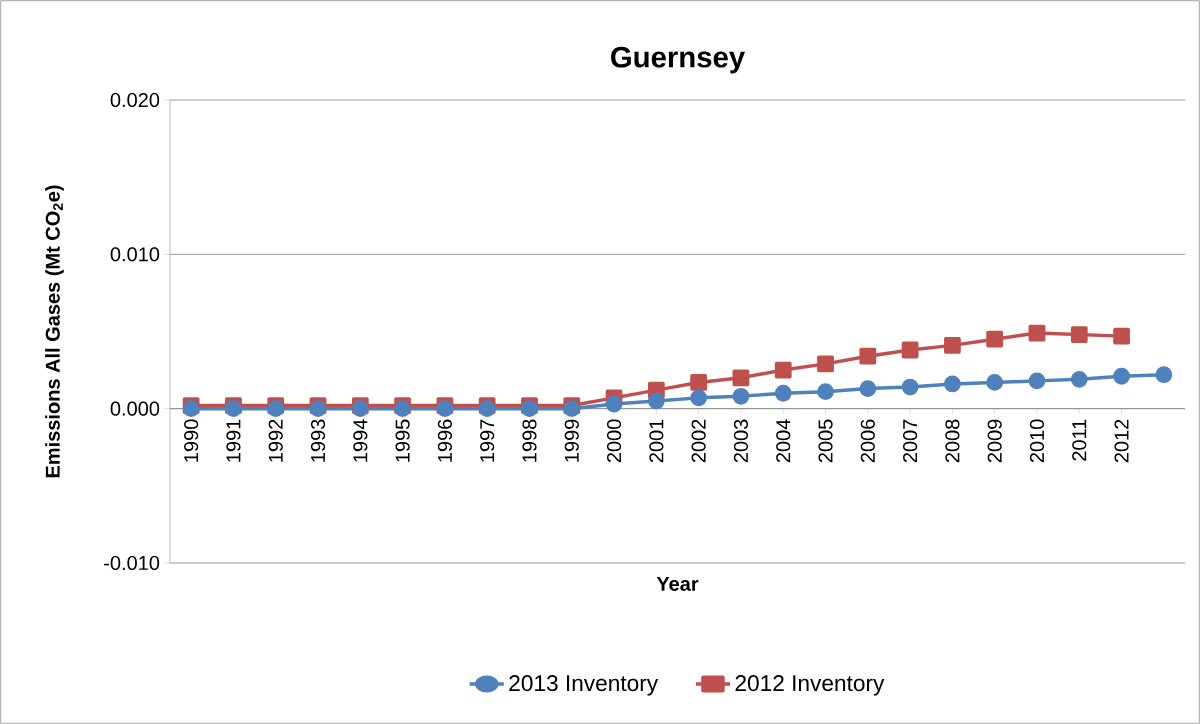  What do you see at coordinates (952, 441) in the screenshot?
I see `x-tick-label: 2008` at bounding box center [952, 441].